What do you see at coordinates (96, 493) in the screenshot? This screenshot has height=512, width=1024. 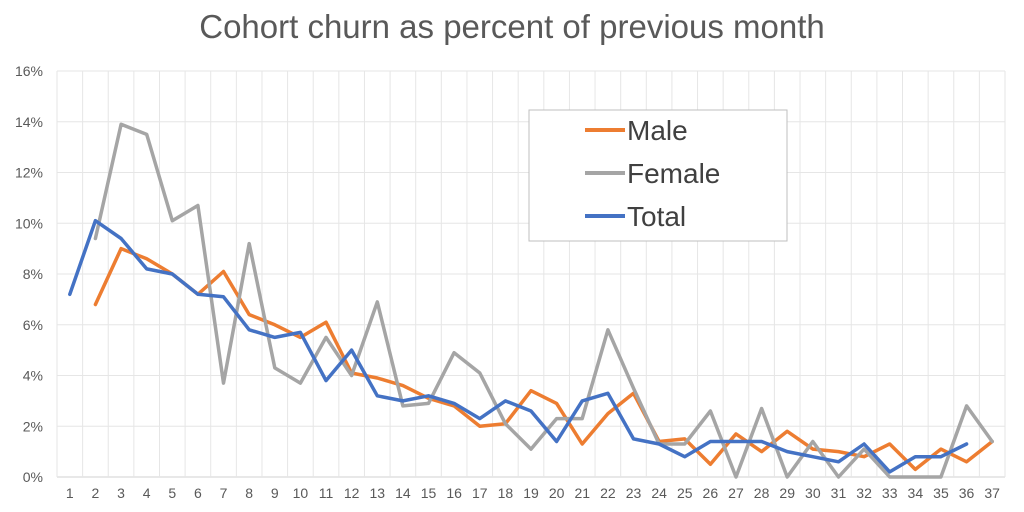 I see `x-tick-label: 2` at bounding box center [96, 493].